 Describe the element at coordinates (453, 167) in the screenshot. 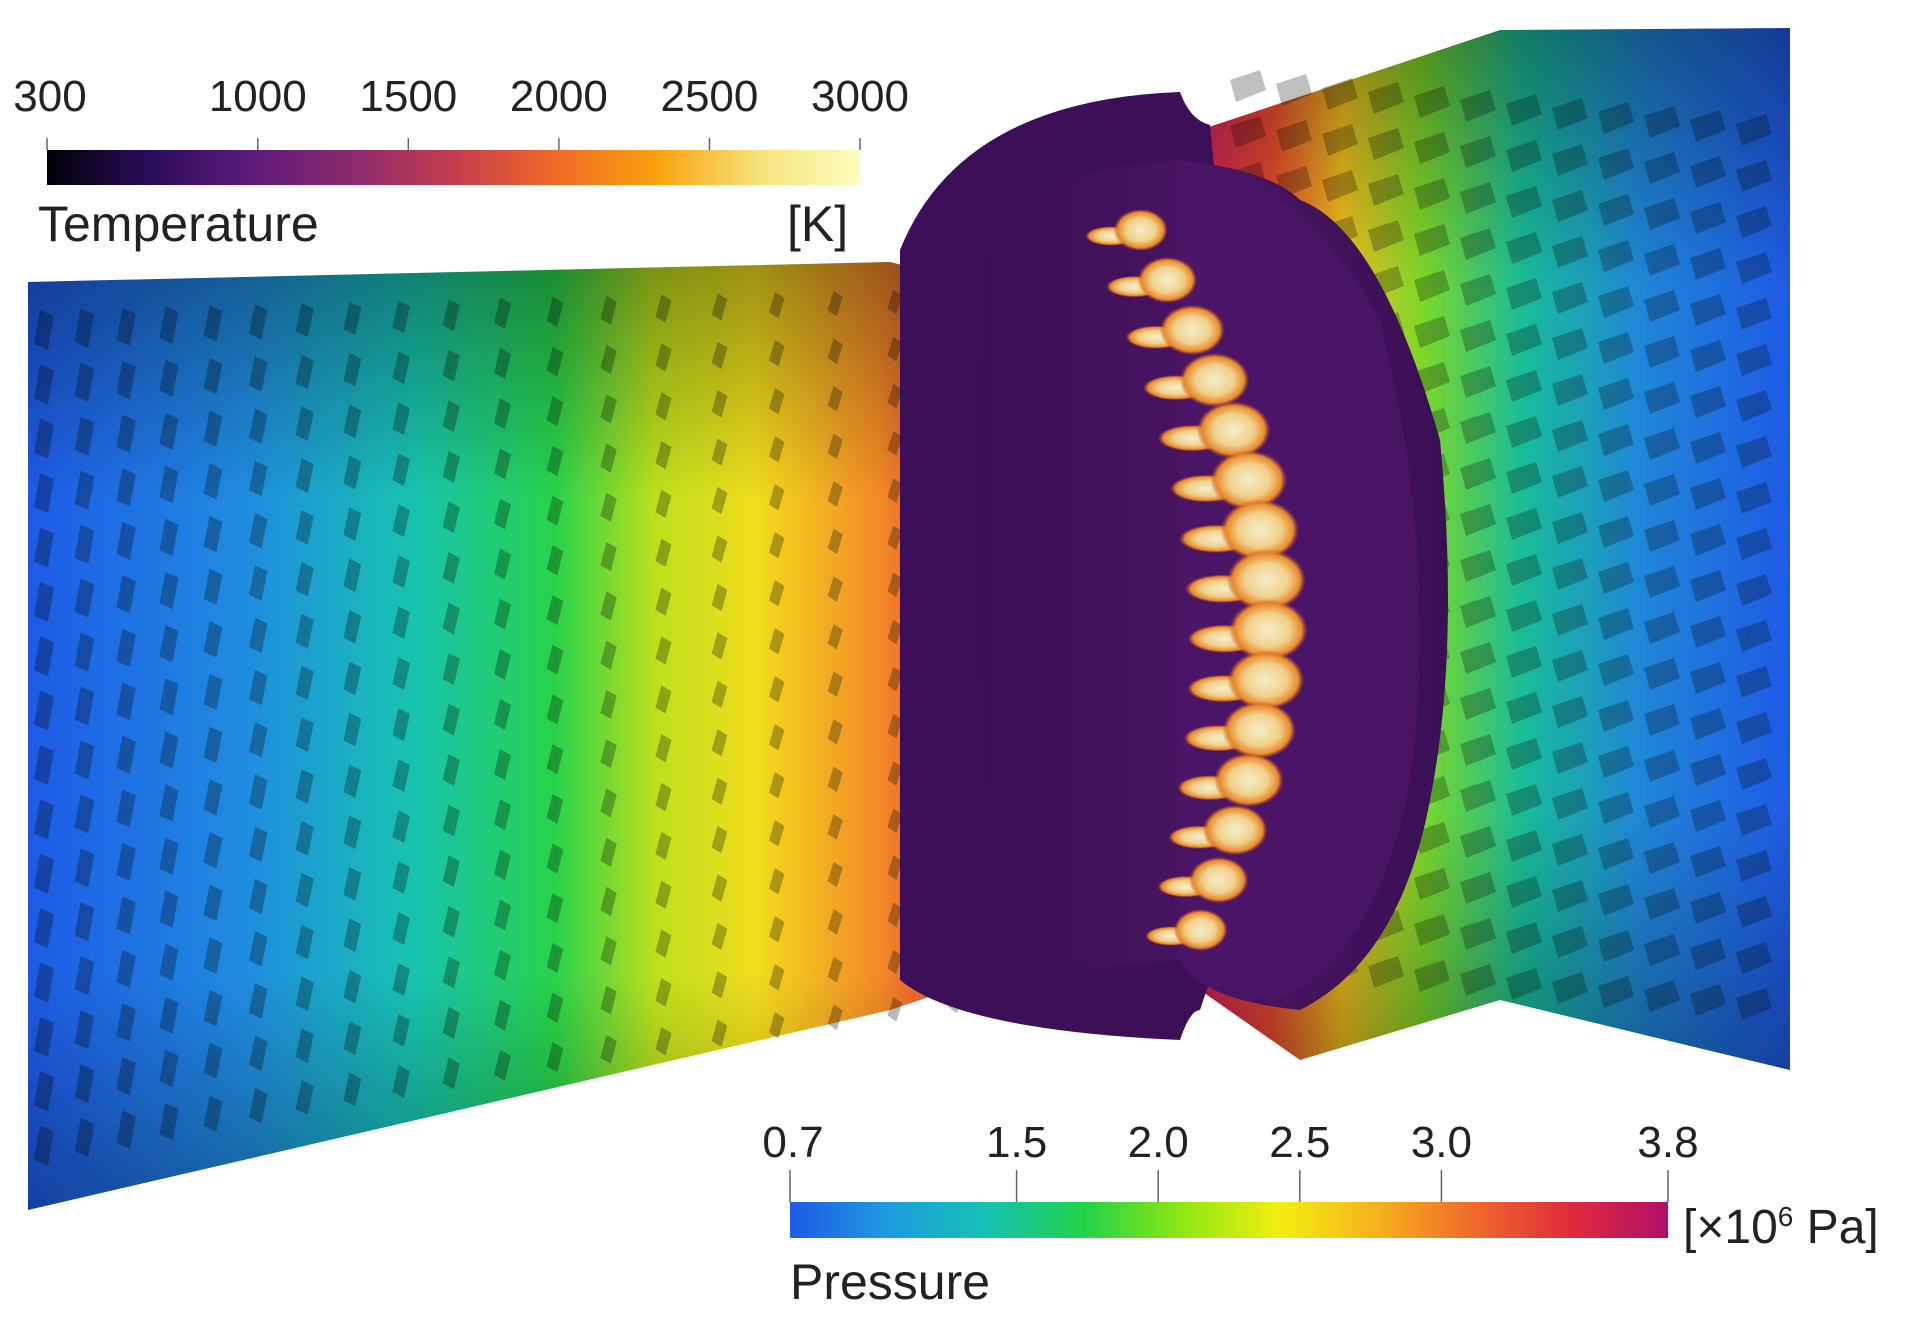

I see `temperature-gradient-bar` at that location.